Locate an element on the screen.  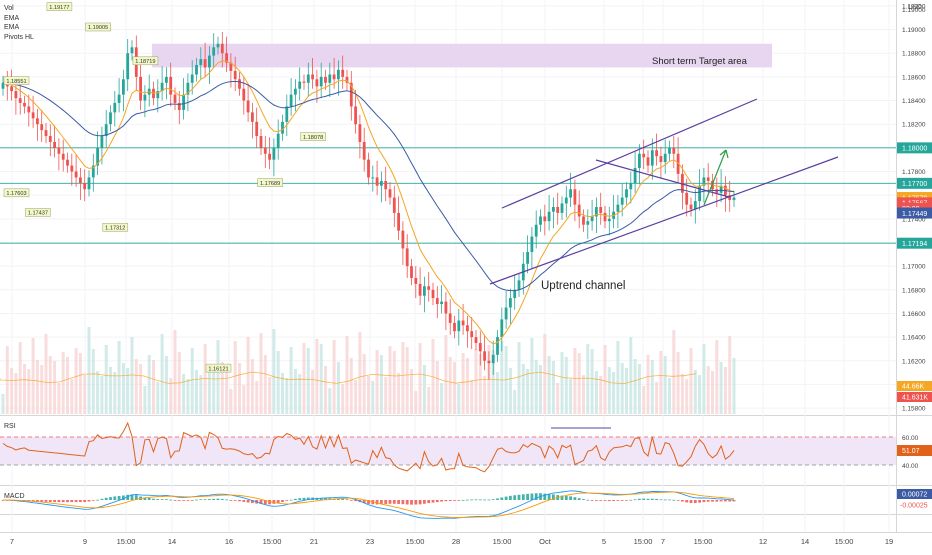
uptrend-channel-label: Uptrend channel is located at coordinates (583, 286).